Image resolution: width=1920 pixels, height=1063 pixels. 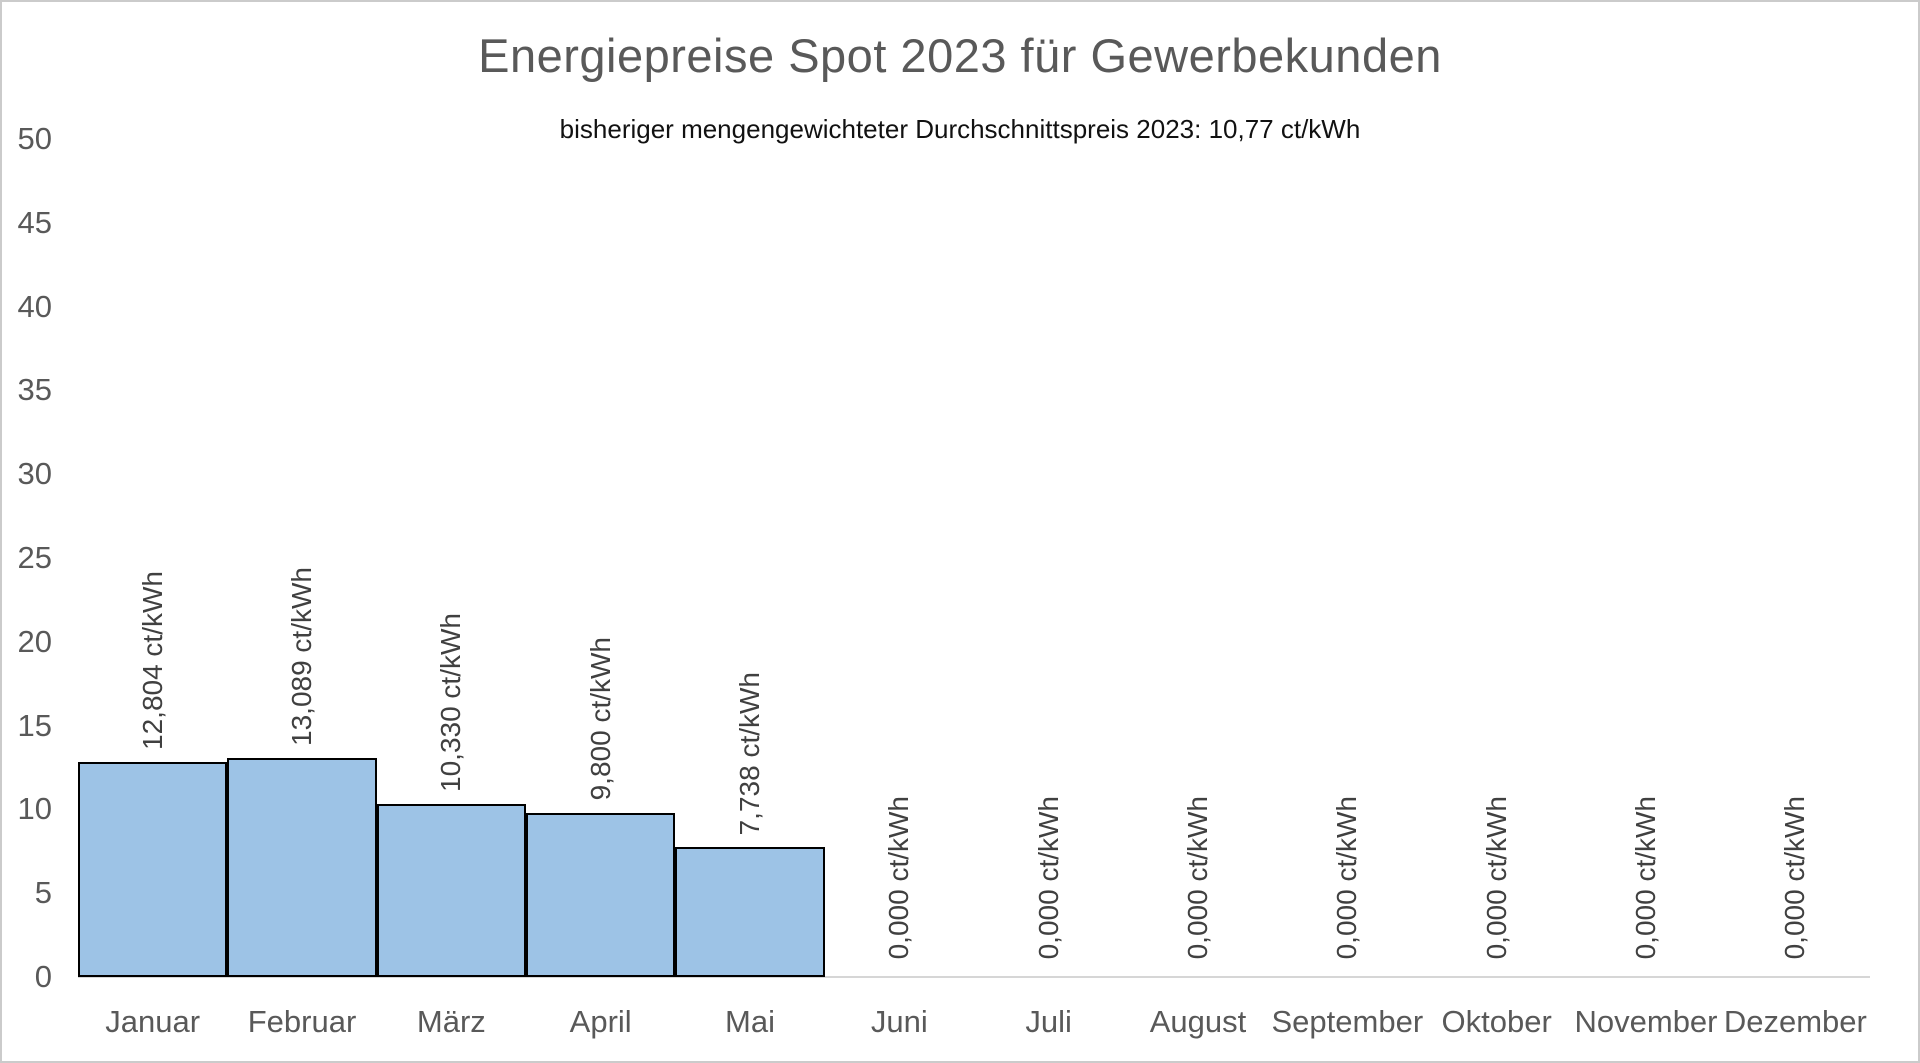 I want to click on bar-januar, so click(x=153, y=869).